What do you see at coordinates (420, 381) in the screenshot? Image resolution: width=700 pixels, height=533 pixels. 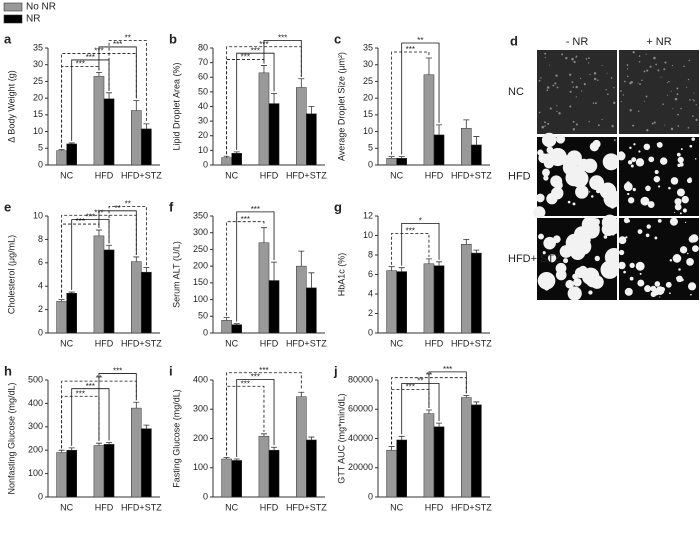 I see `significance-label: **` at bounding box center [420, 381].